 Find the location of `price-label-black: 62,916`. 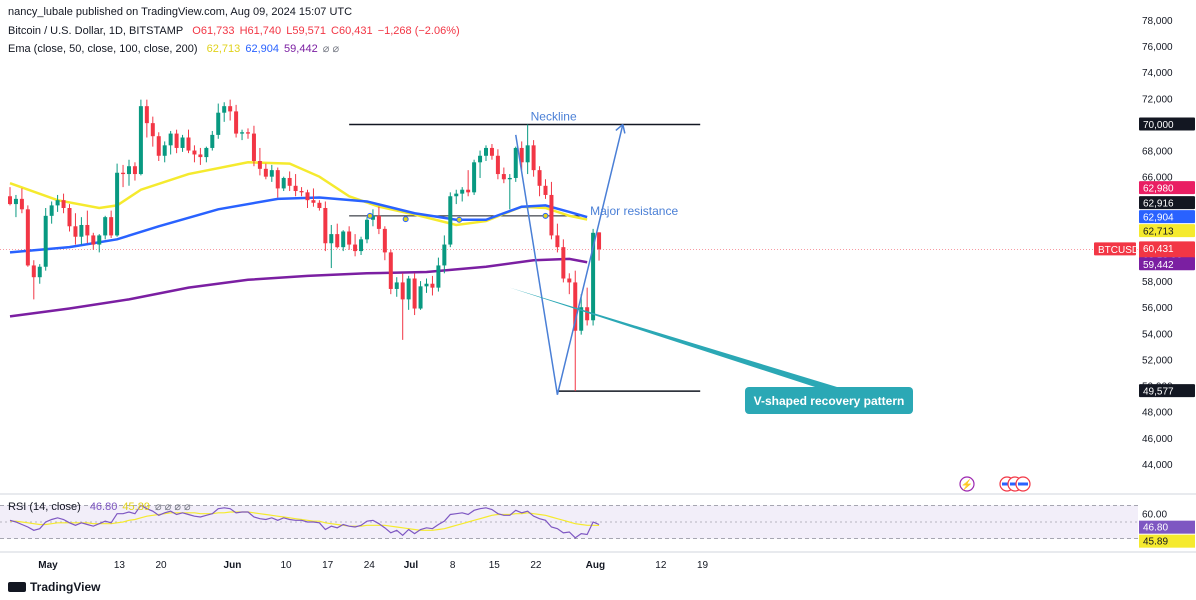

price-label-black: 62,916 is located at coordinates (1167, 203).